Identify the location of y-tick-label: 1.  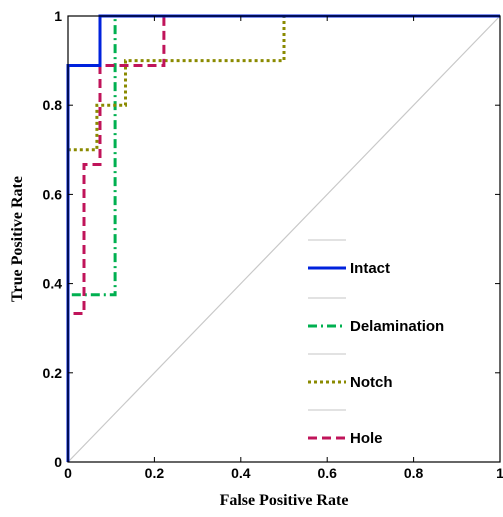
(58, 16).